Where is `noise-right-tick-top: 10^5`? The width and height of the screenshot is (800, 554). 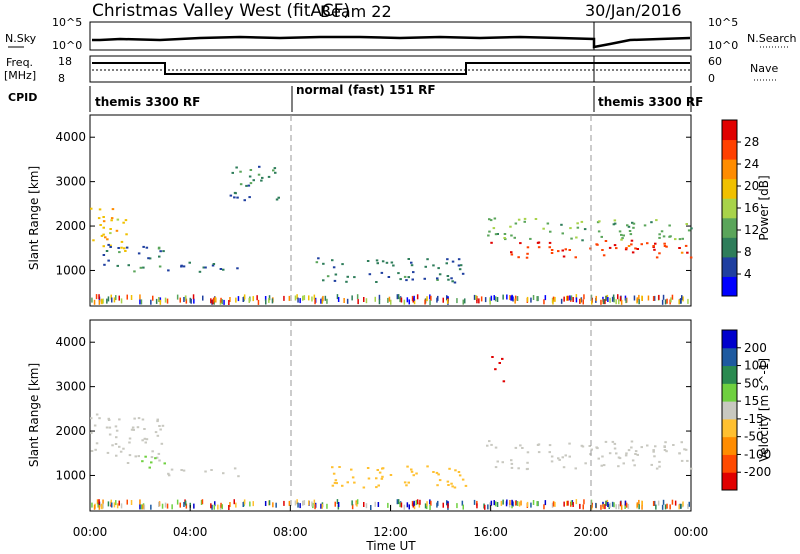 noise-right-tick-top: 10^5 is located at coordinates (723, 22).